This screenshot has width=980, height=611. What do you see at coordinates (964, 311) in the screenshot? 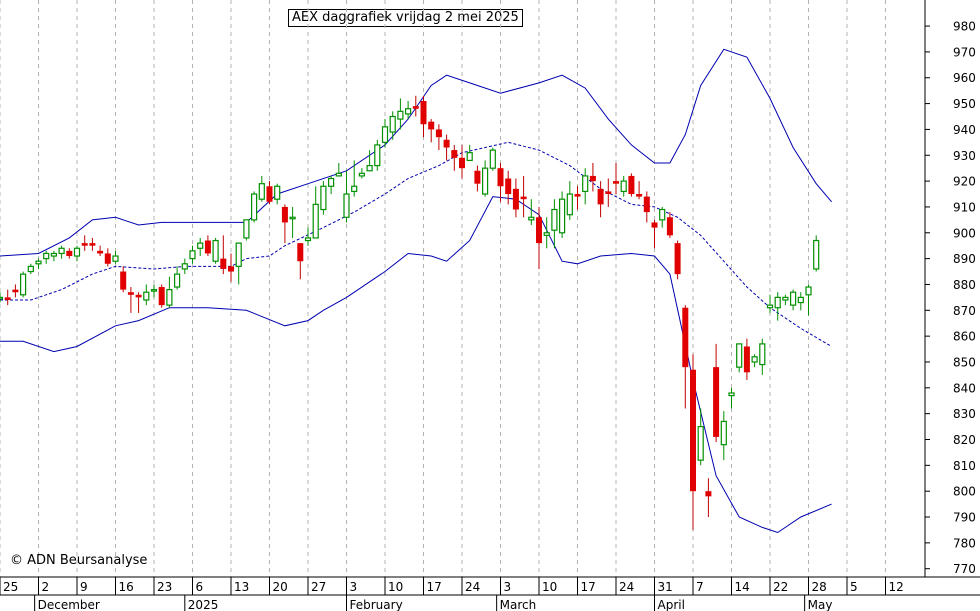
I see `y-tick-label: 870` at bounding box center [964, 311].